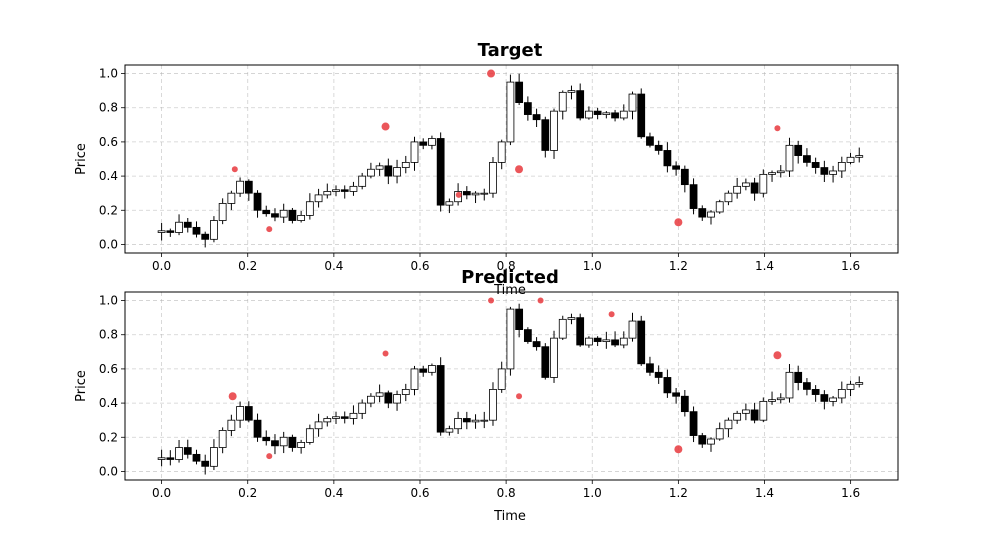 The height and width of the screenshot is (539, 998). I want to click on y-tick-label: 0.2, so click(108, 437).